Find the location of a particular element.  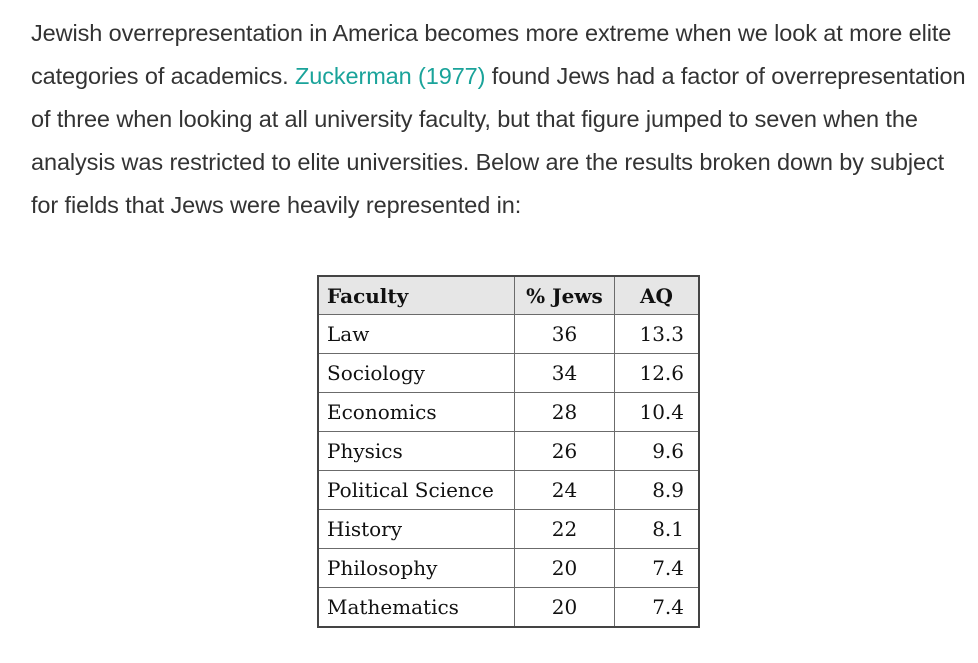

faculty-cell: Physics is located at coordinates (416, 451).